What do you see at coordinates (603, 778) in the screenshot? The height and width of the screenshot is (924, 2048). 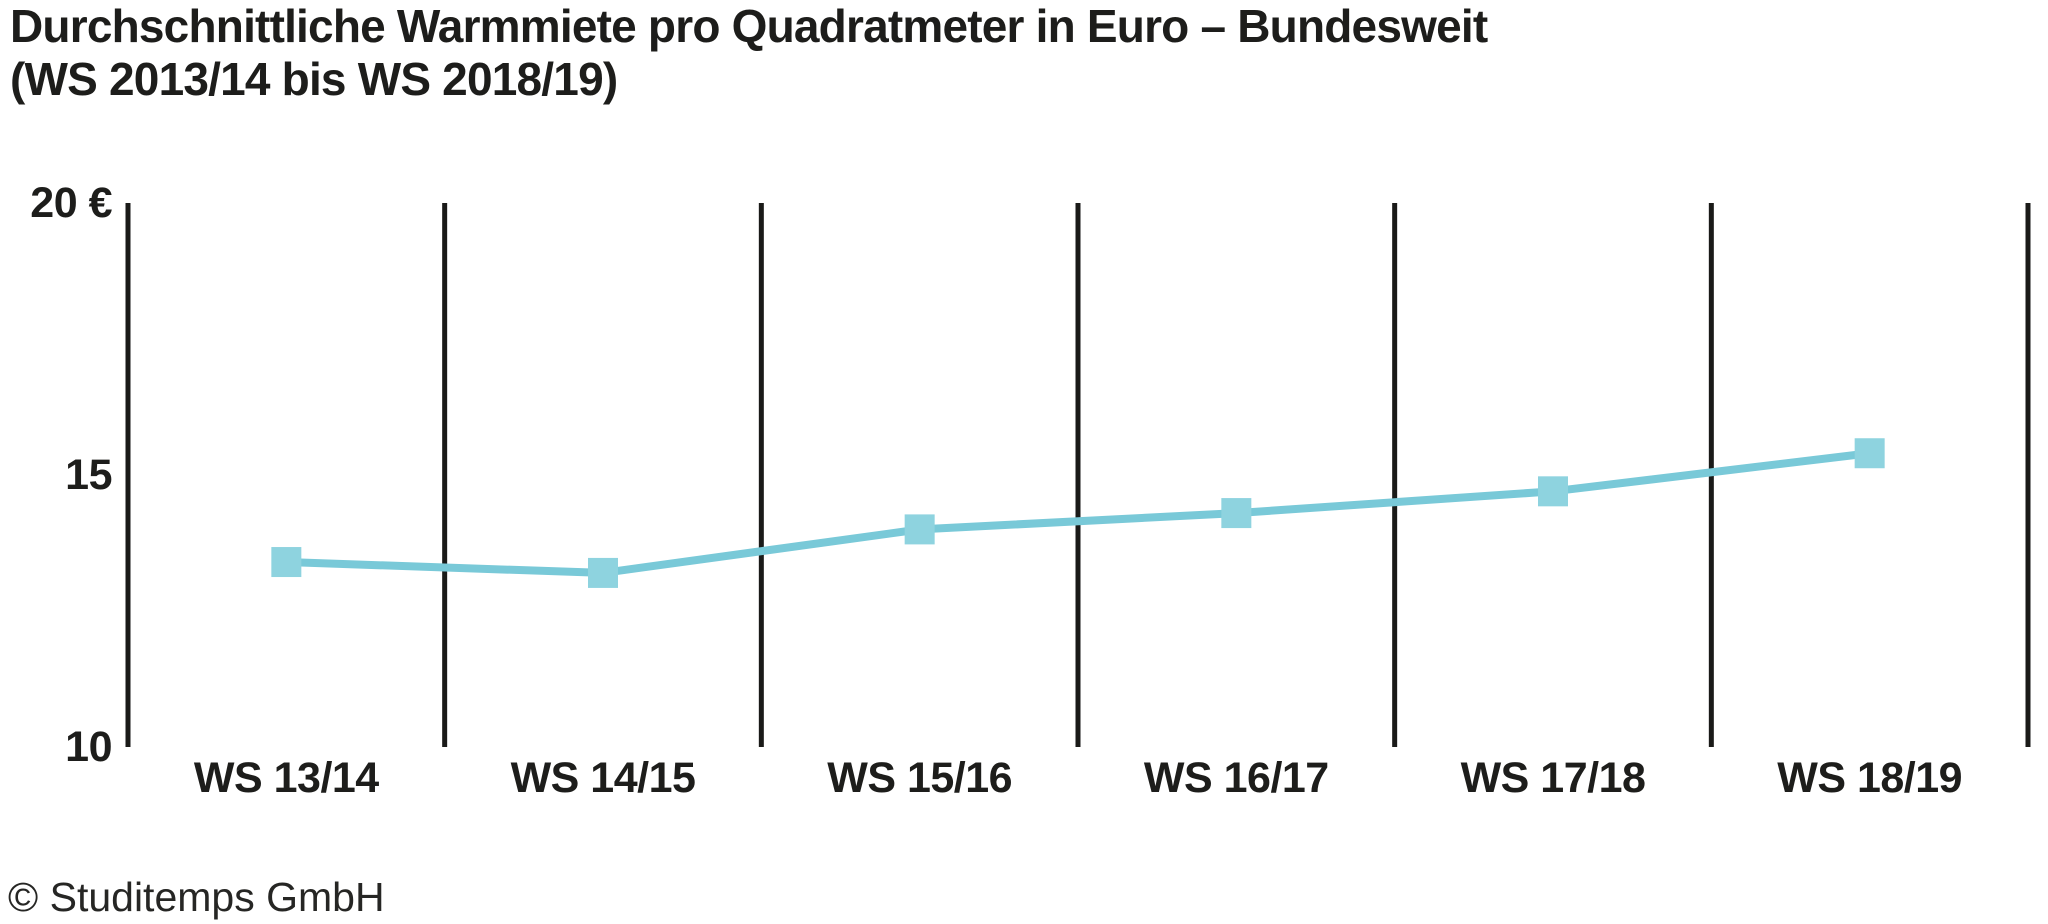 I see `x-axis-label: WS 14/15` at bounding box center [603, 778].